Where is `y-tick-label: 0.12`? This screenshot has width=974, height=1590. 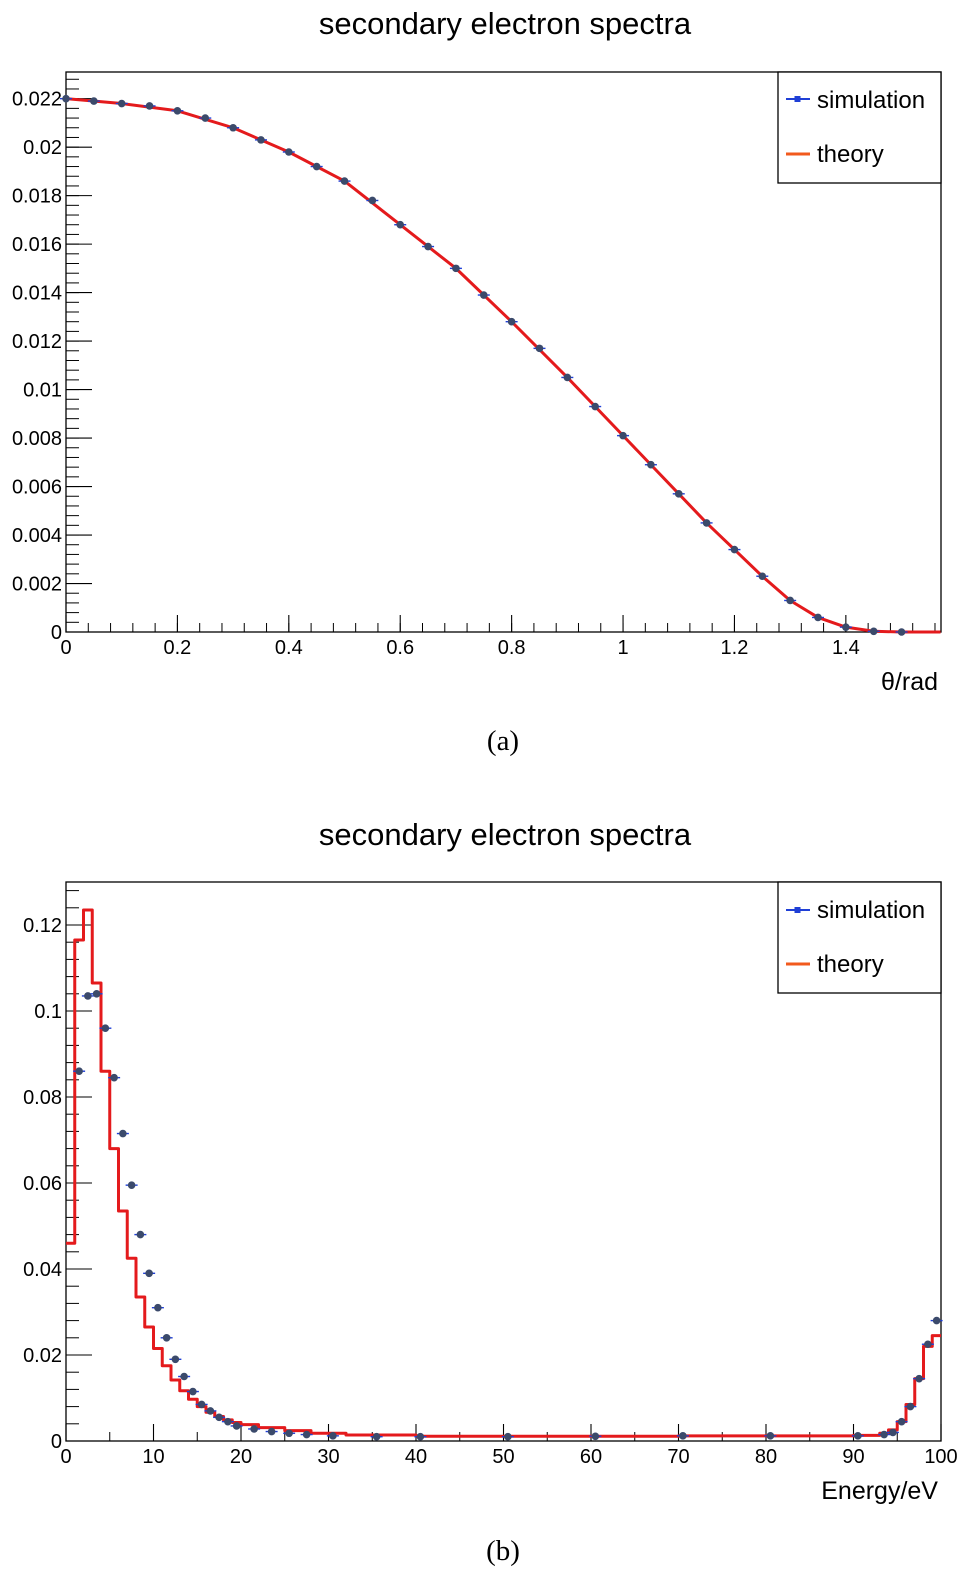
y-tick-label: 0.12 is located at coordinates (42, 926).